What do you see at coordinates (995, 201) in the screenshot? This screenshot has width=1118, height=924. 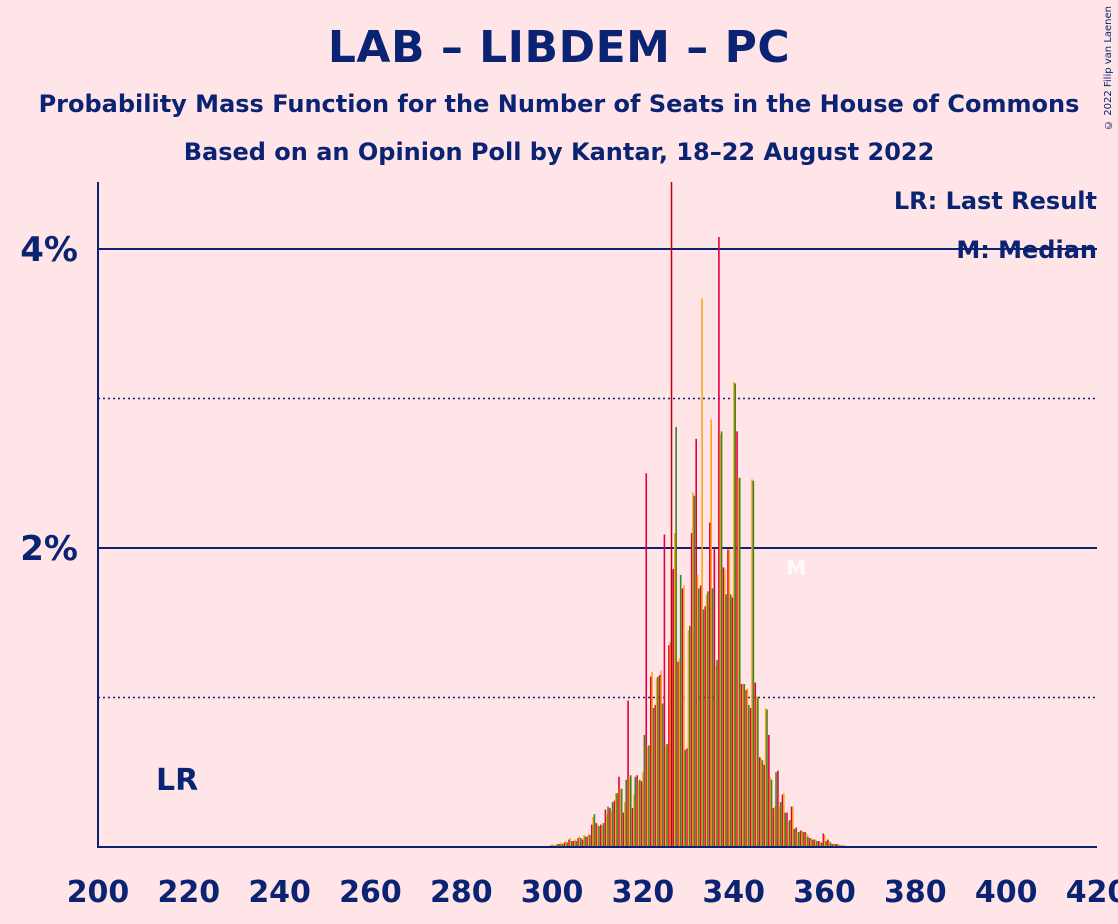 I see `legend-last-result: LR: Last Result` at bounding box center [995, 201].